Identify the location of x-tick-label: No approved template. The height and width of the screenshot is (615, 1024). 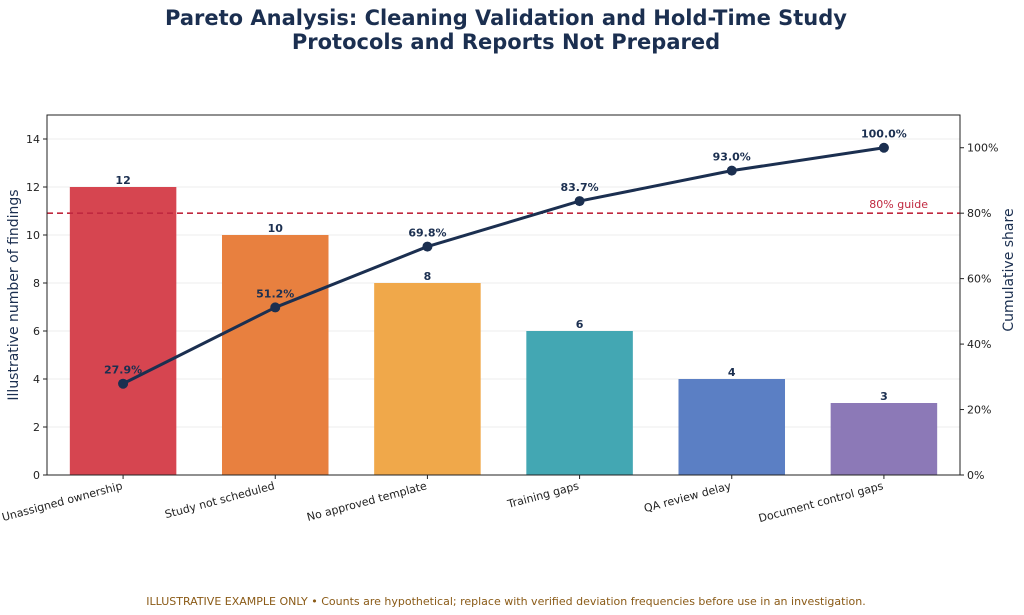
(366, 501).